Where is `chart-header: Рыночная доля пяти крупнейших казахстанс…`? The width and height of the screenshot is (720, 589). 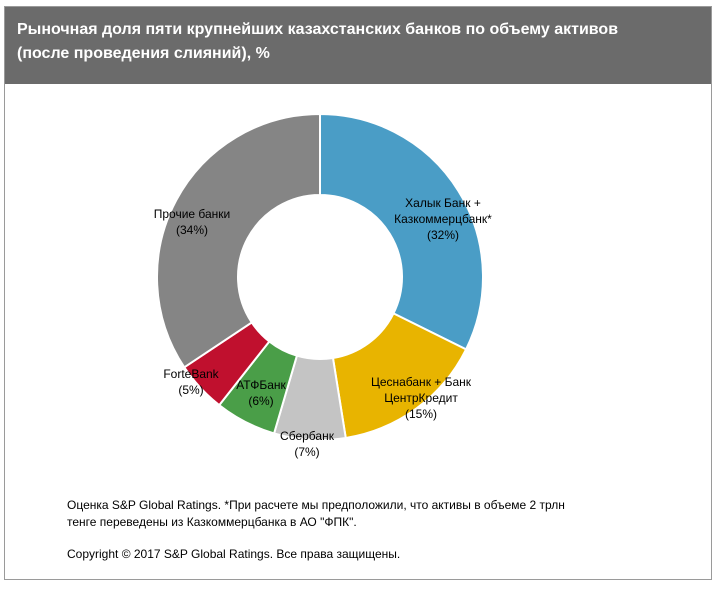 chart-header: Рыночная доля пяти крупнейших казахстанс… is located at coordinates (358, 45).